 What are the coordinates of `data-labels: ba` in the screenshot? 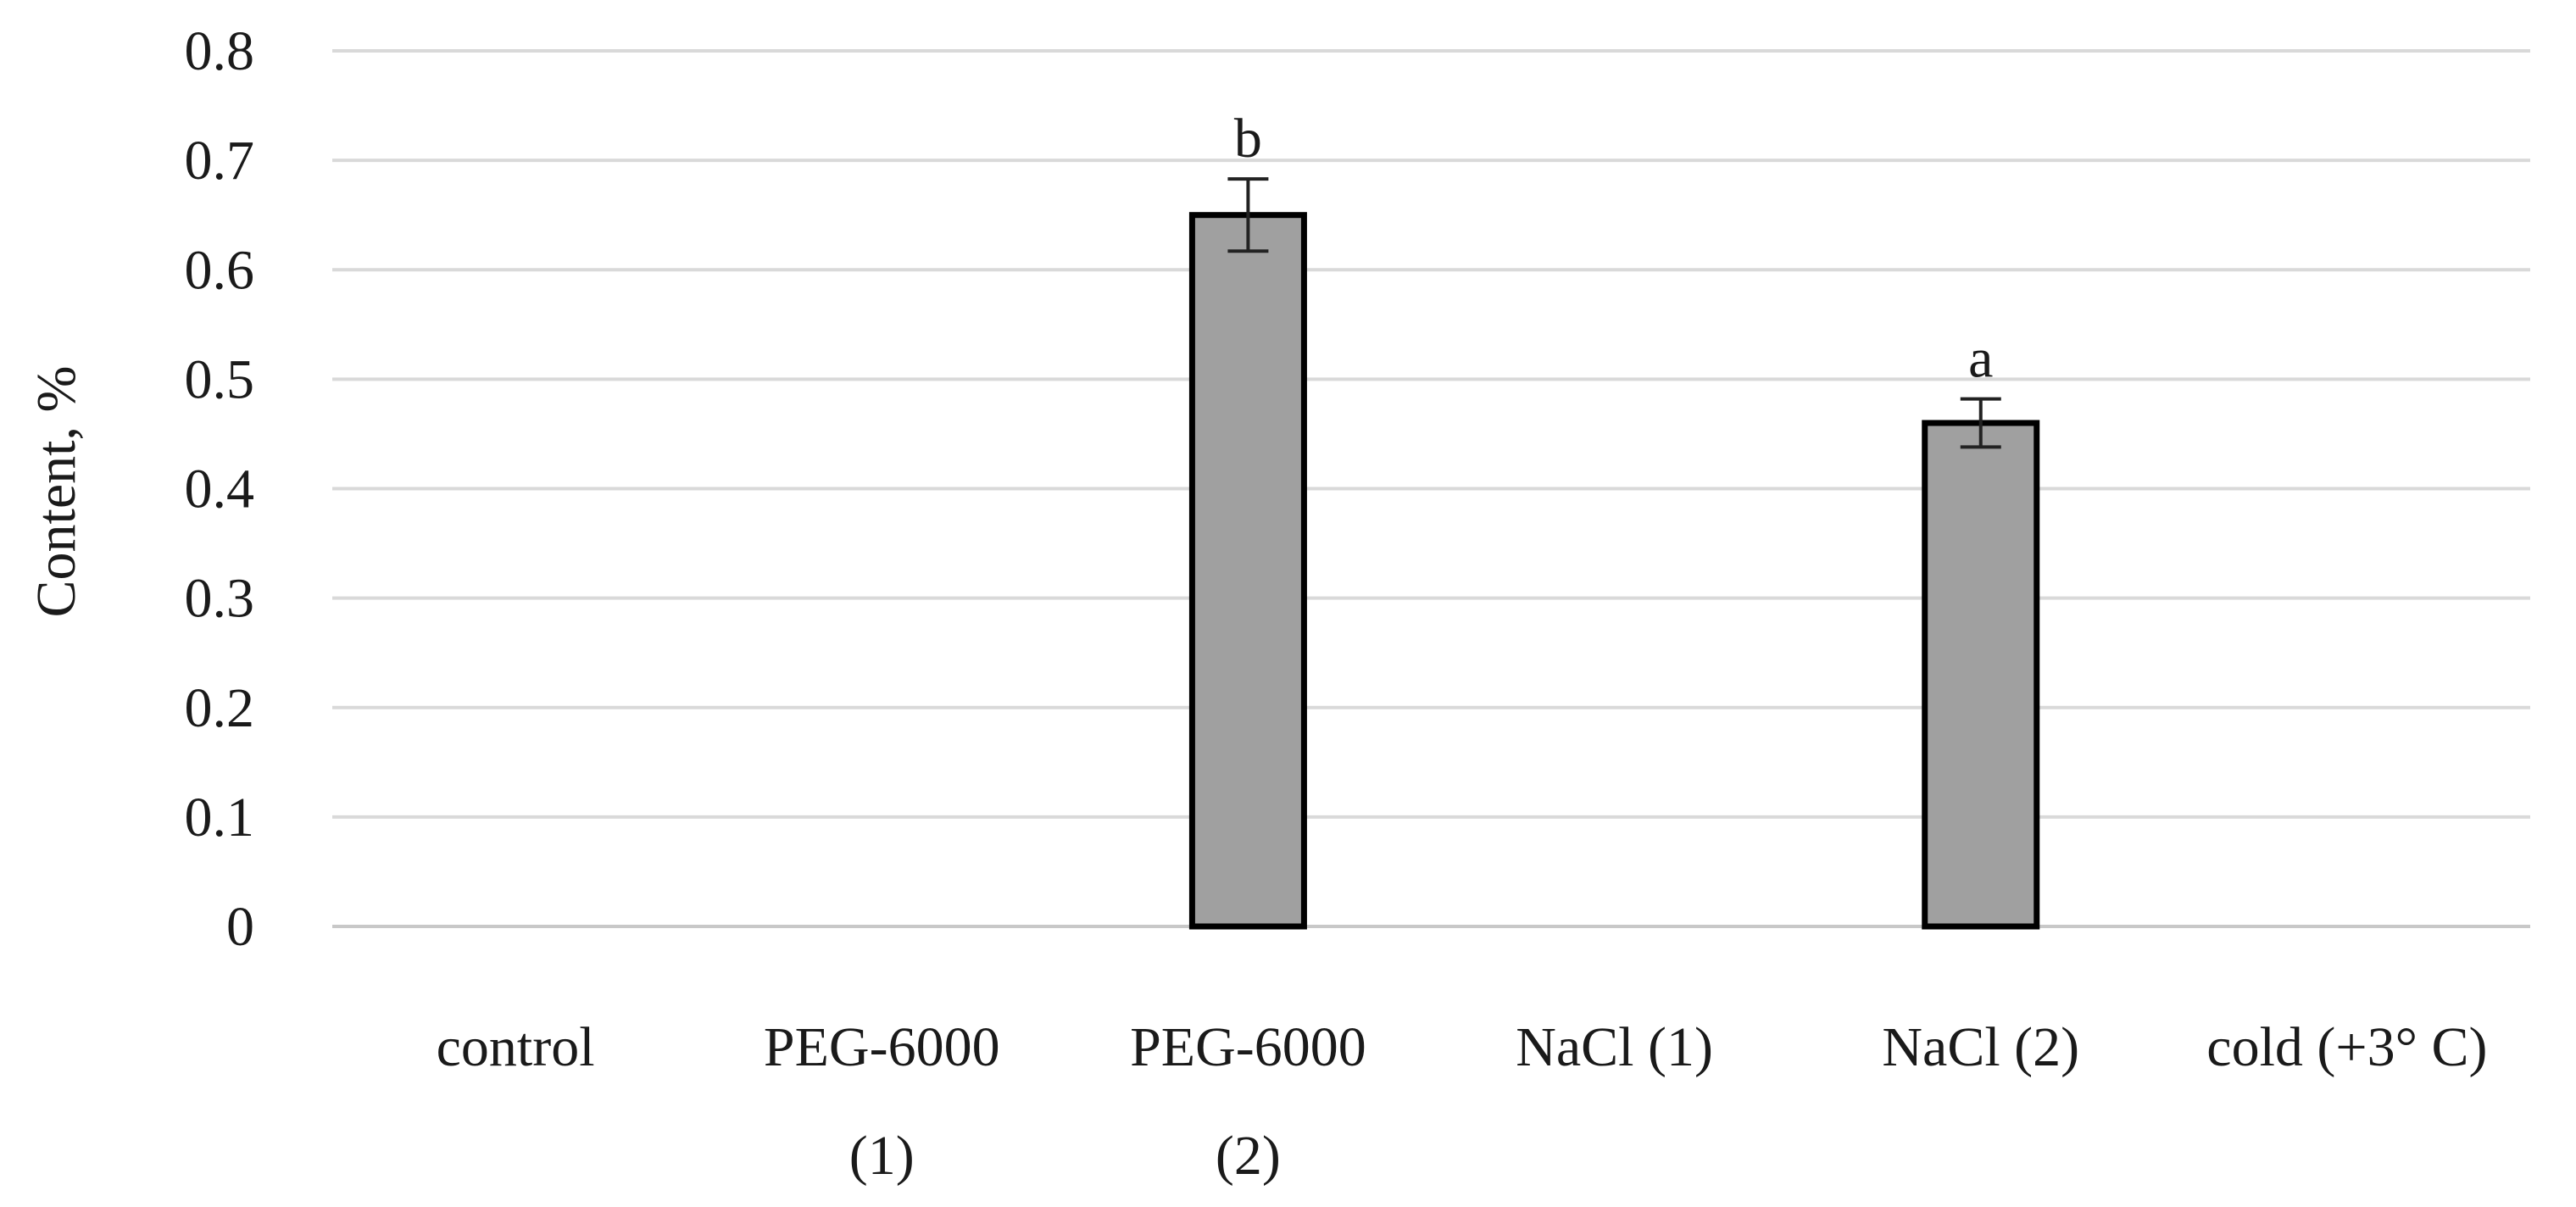 It's located at (1613, 249).